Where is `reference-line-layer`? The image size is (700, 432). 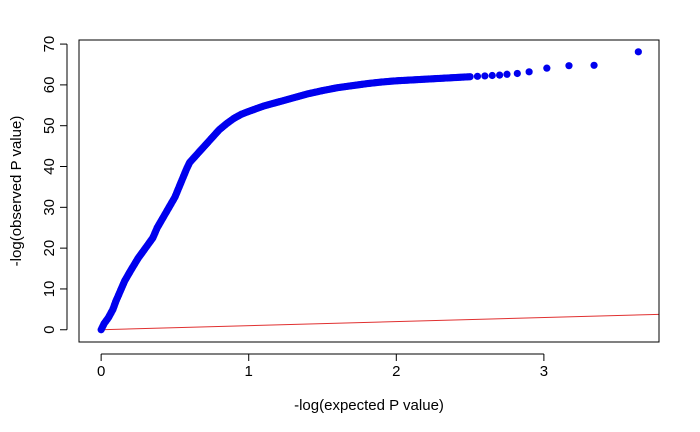 reference-line-layer is located at coordinates (380, 322).